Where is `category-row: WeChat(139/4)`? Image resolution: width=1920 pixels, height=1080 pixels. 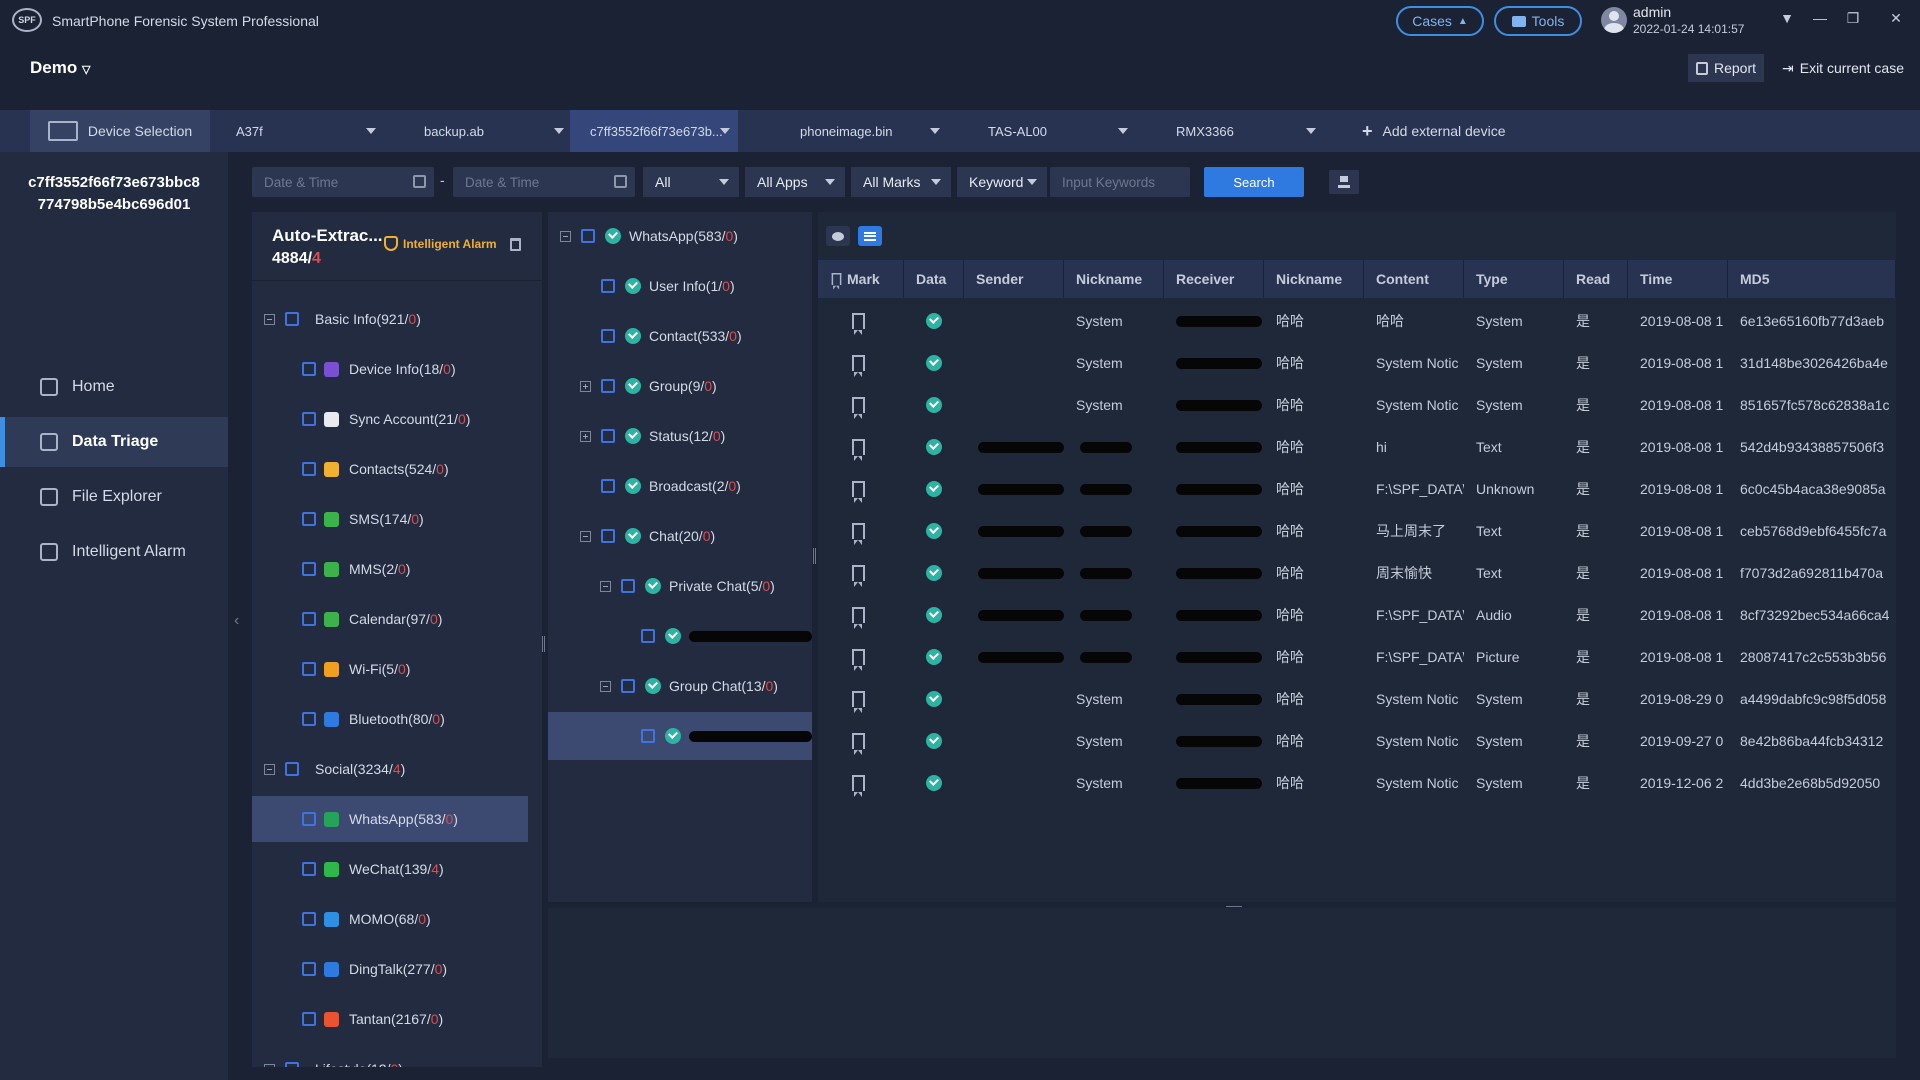
category-row: WeChat(139/4) is located at coordinates (397, 869).